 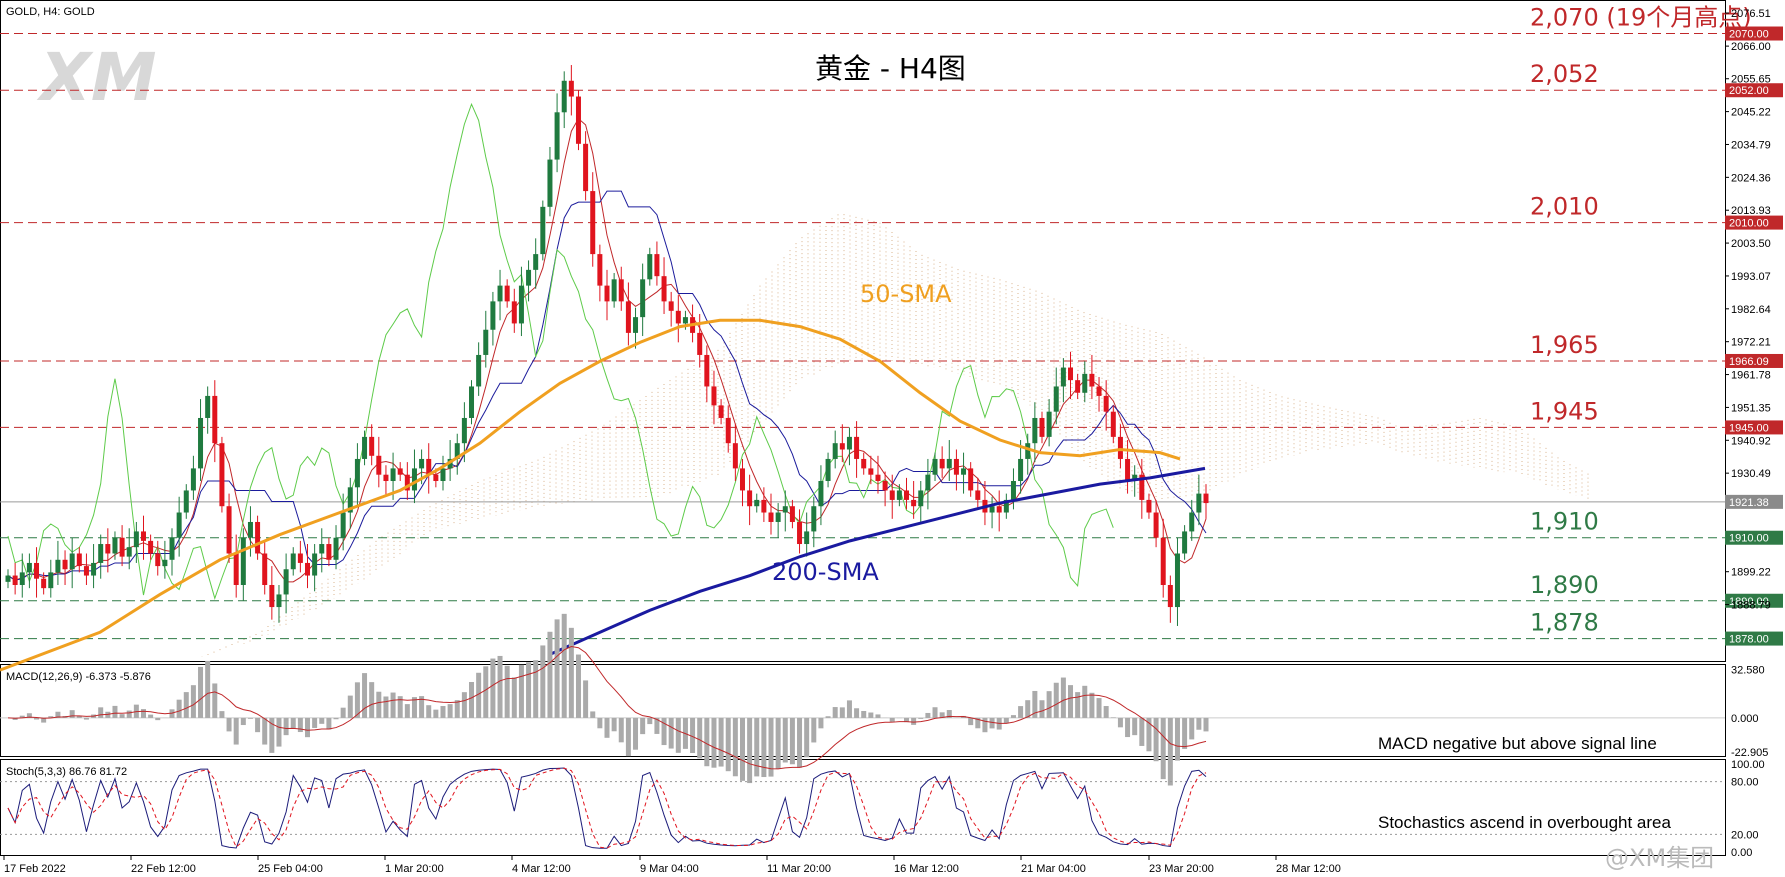 What do you see at coordinates (541, 869) in the screenshot?
I see `time-tick-label: 4 Mar 12:00` at bounding box center [541, 869].